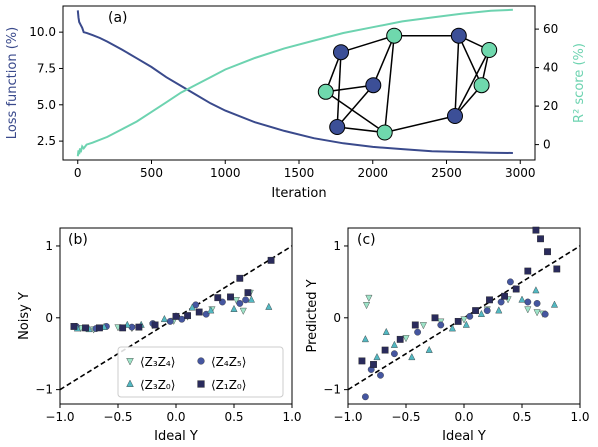  I want to click on x-tick-label: 1.0, so click(579, 417).